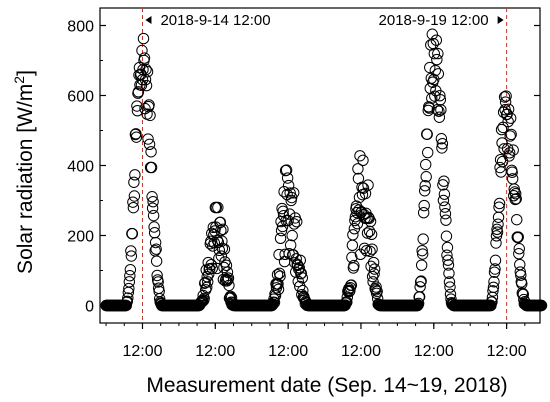 Image resolution: width=550 pixels, height=402 pixels. What do you see at coordinates (25, 179) in the screenshot?
I see `y-axis-title-main: Solar radiation [W/m` at bounding box center [25, 179].